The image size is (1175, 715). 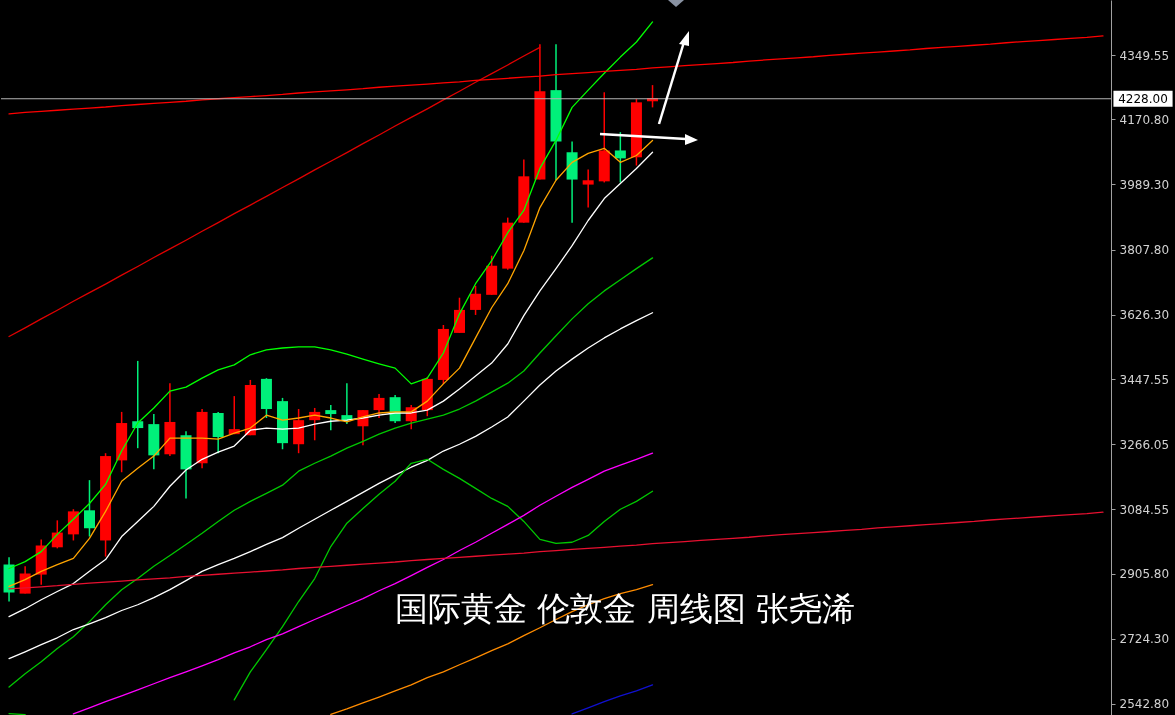 I want to click on y-tick-label: 2542.80, so click(x=1144, y=704).